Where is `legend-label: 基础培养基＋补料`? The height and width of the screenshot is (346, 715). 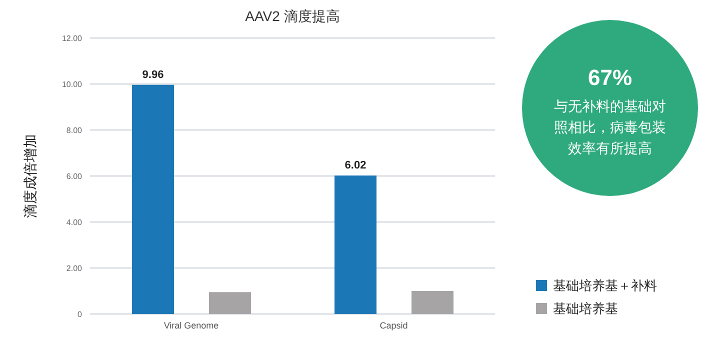
legend-label: 基础培养基＋补料 is located at coordinates (605, 285).